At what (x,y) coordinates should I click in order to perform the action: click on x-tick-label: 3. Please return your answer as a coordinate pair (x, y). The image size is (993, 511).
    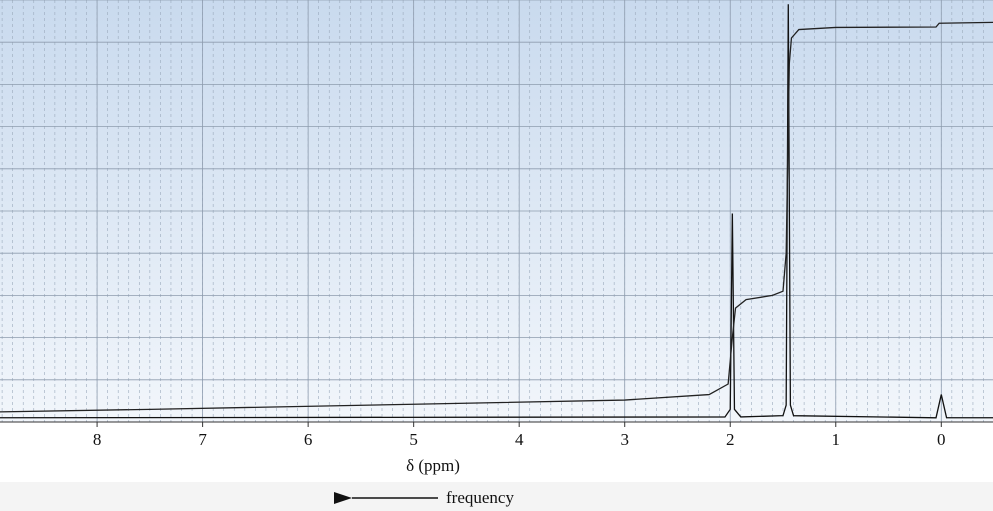
    Looking at the image, I should click on (624, 439).